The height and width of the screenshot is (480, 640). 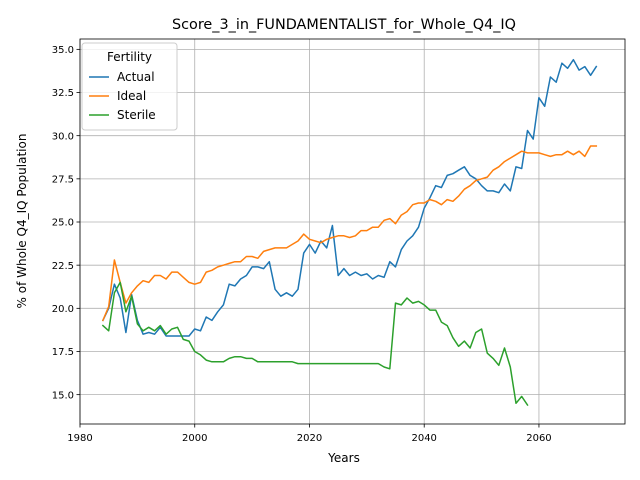 I want to click on x-axis: 1980 2000 2020 2040 2060, so click(x=309, y=434).